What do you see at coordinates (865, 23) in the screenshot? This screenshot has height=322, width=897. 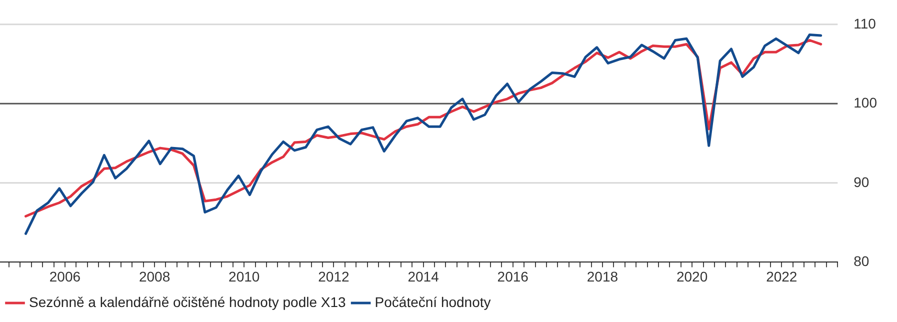 I see `y-tick-label: 110` at bounding box center [865, 23].